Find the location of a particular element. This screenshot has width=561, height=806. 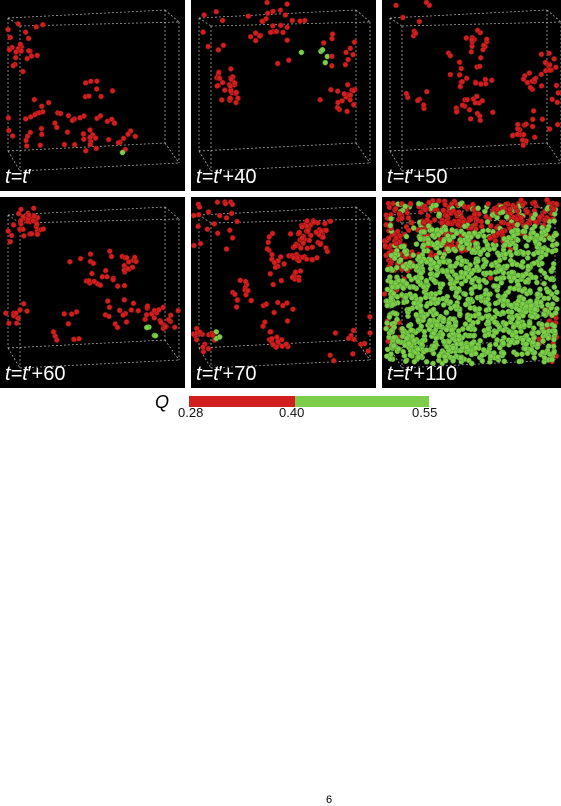

particle-scene is located at coordinates (284, 86).